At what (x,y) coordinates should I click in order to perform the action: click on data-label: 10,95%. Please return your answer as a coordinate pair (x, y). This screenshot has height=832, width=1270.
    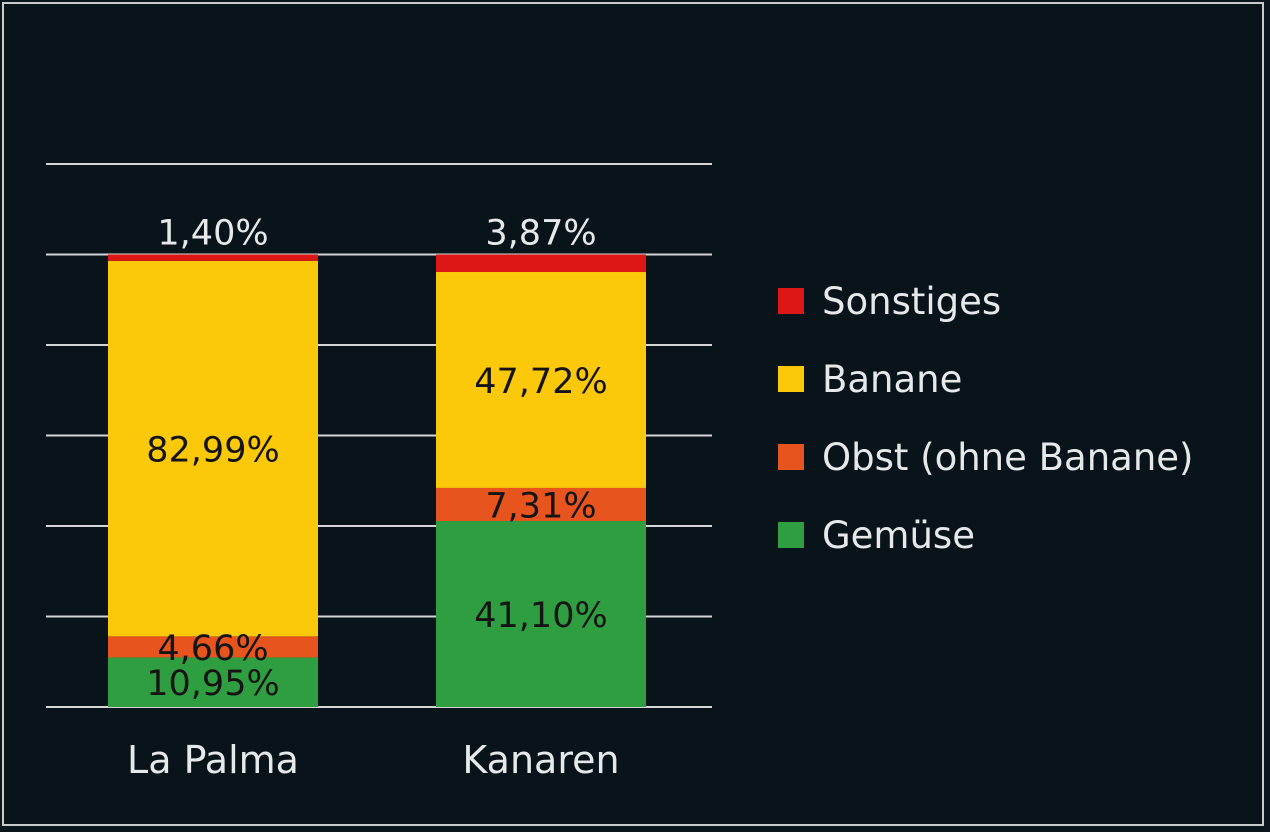
    Looking at the image, I should click on (212, 684).